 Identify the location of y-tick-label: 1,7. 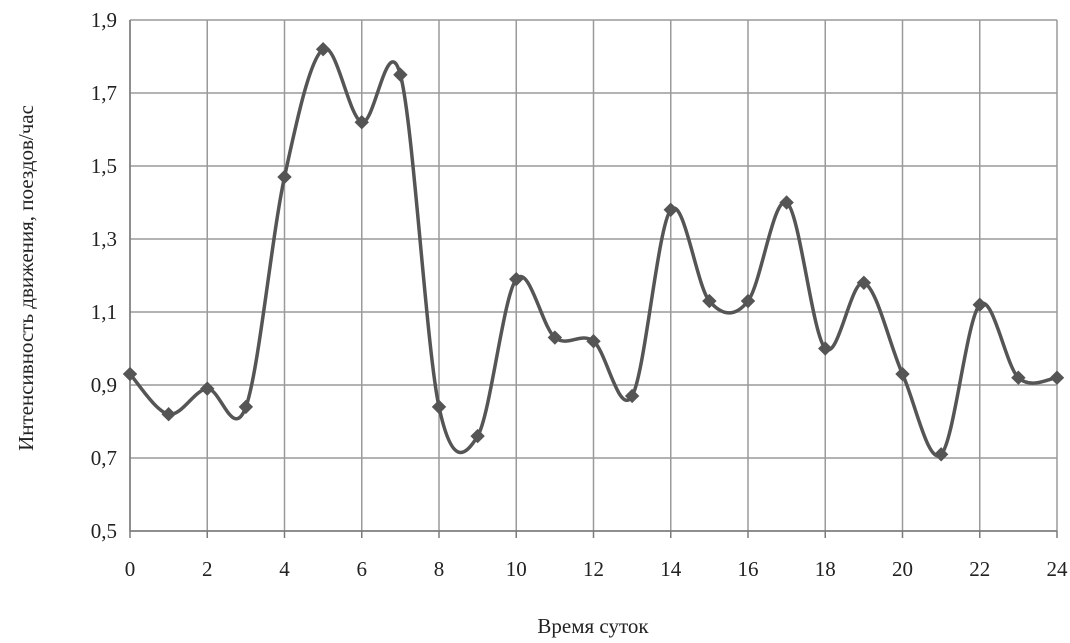
(104, 93).